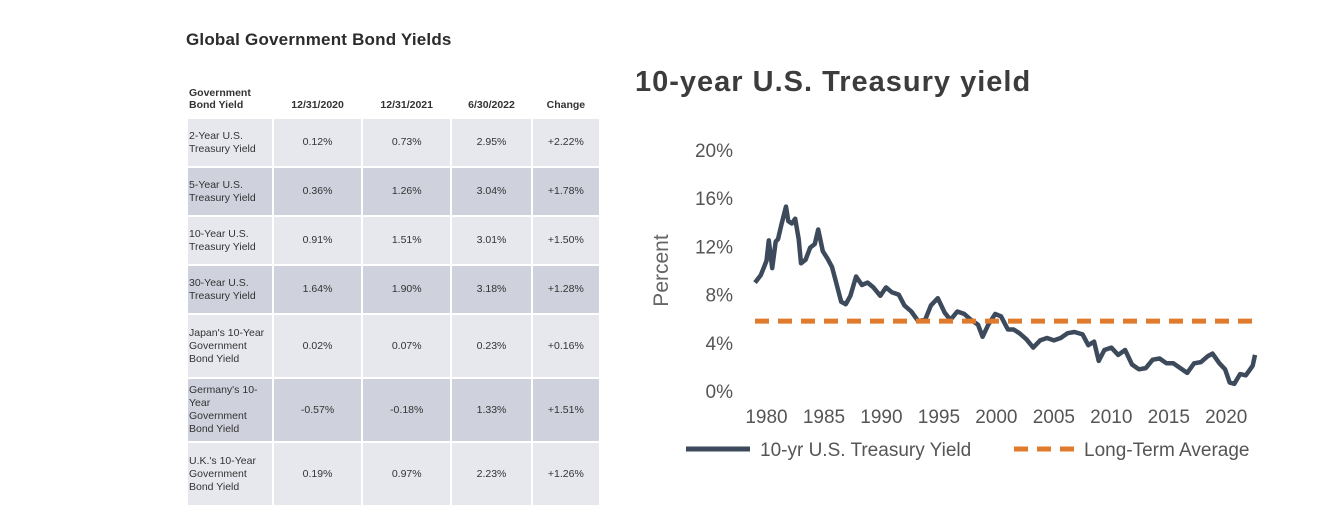  What do you see at coordinates (318, 240) in the screenshot?
I see `value-2020-cell: 0.91%` at bounding box center [318, 240].